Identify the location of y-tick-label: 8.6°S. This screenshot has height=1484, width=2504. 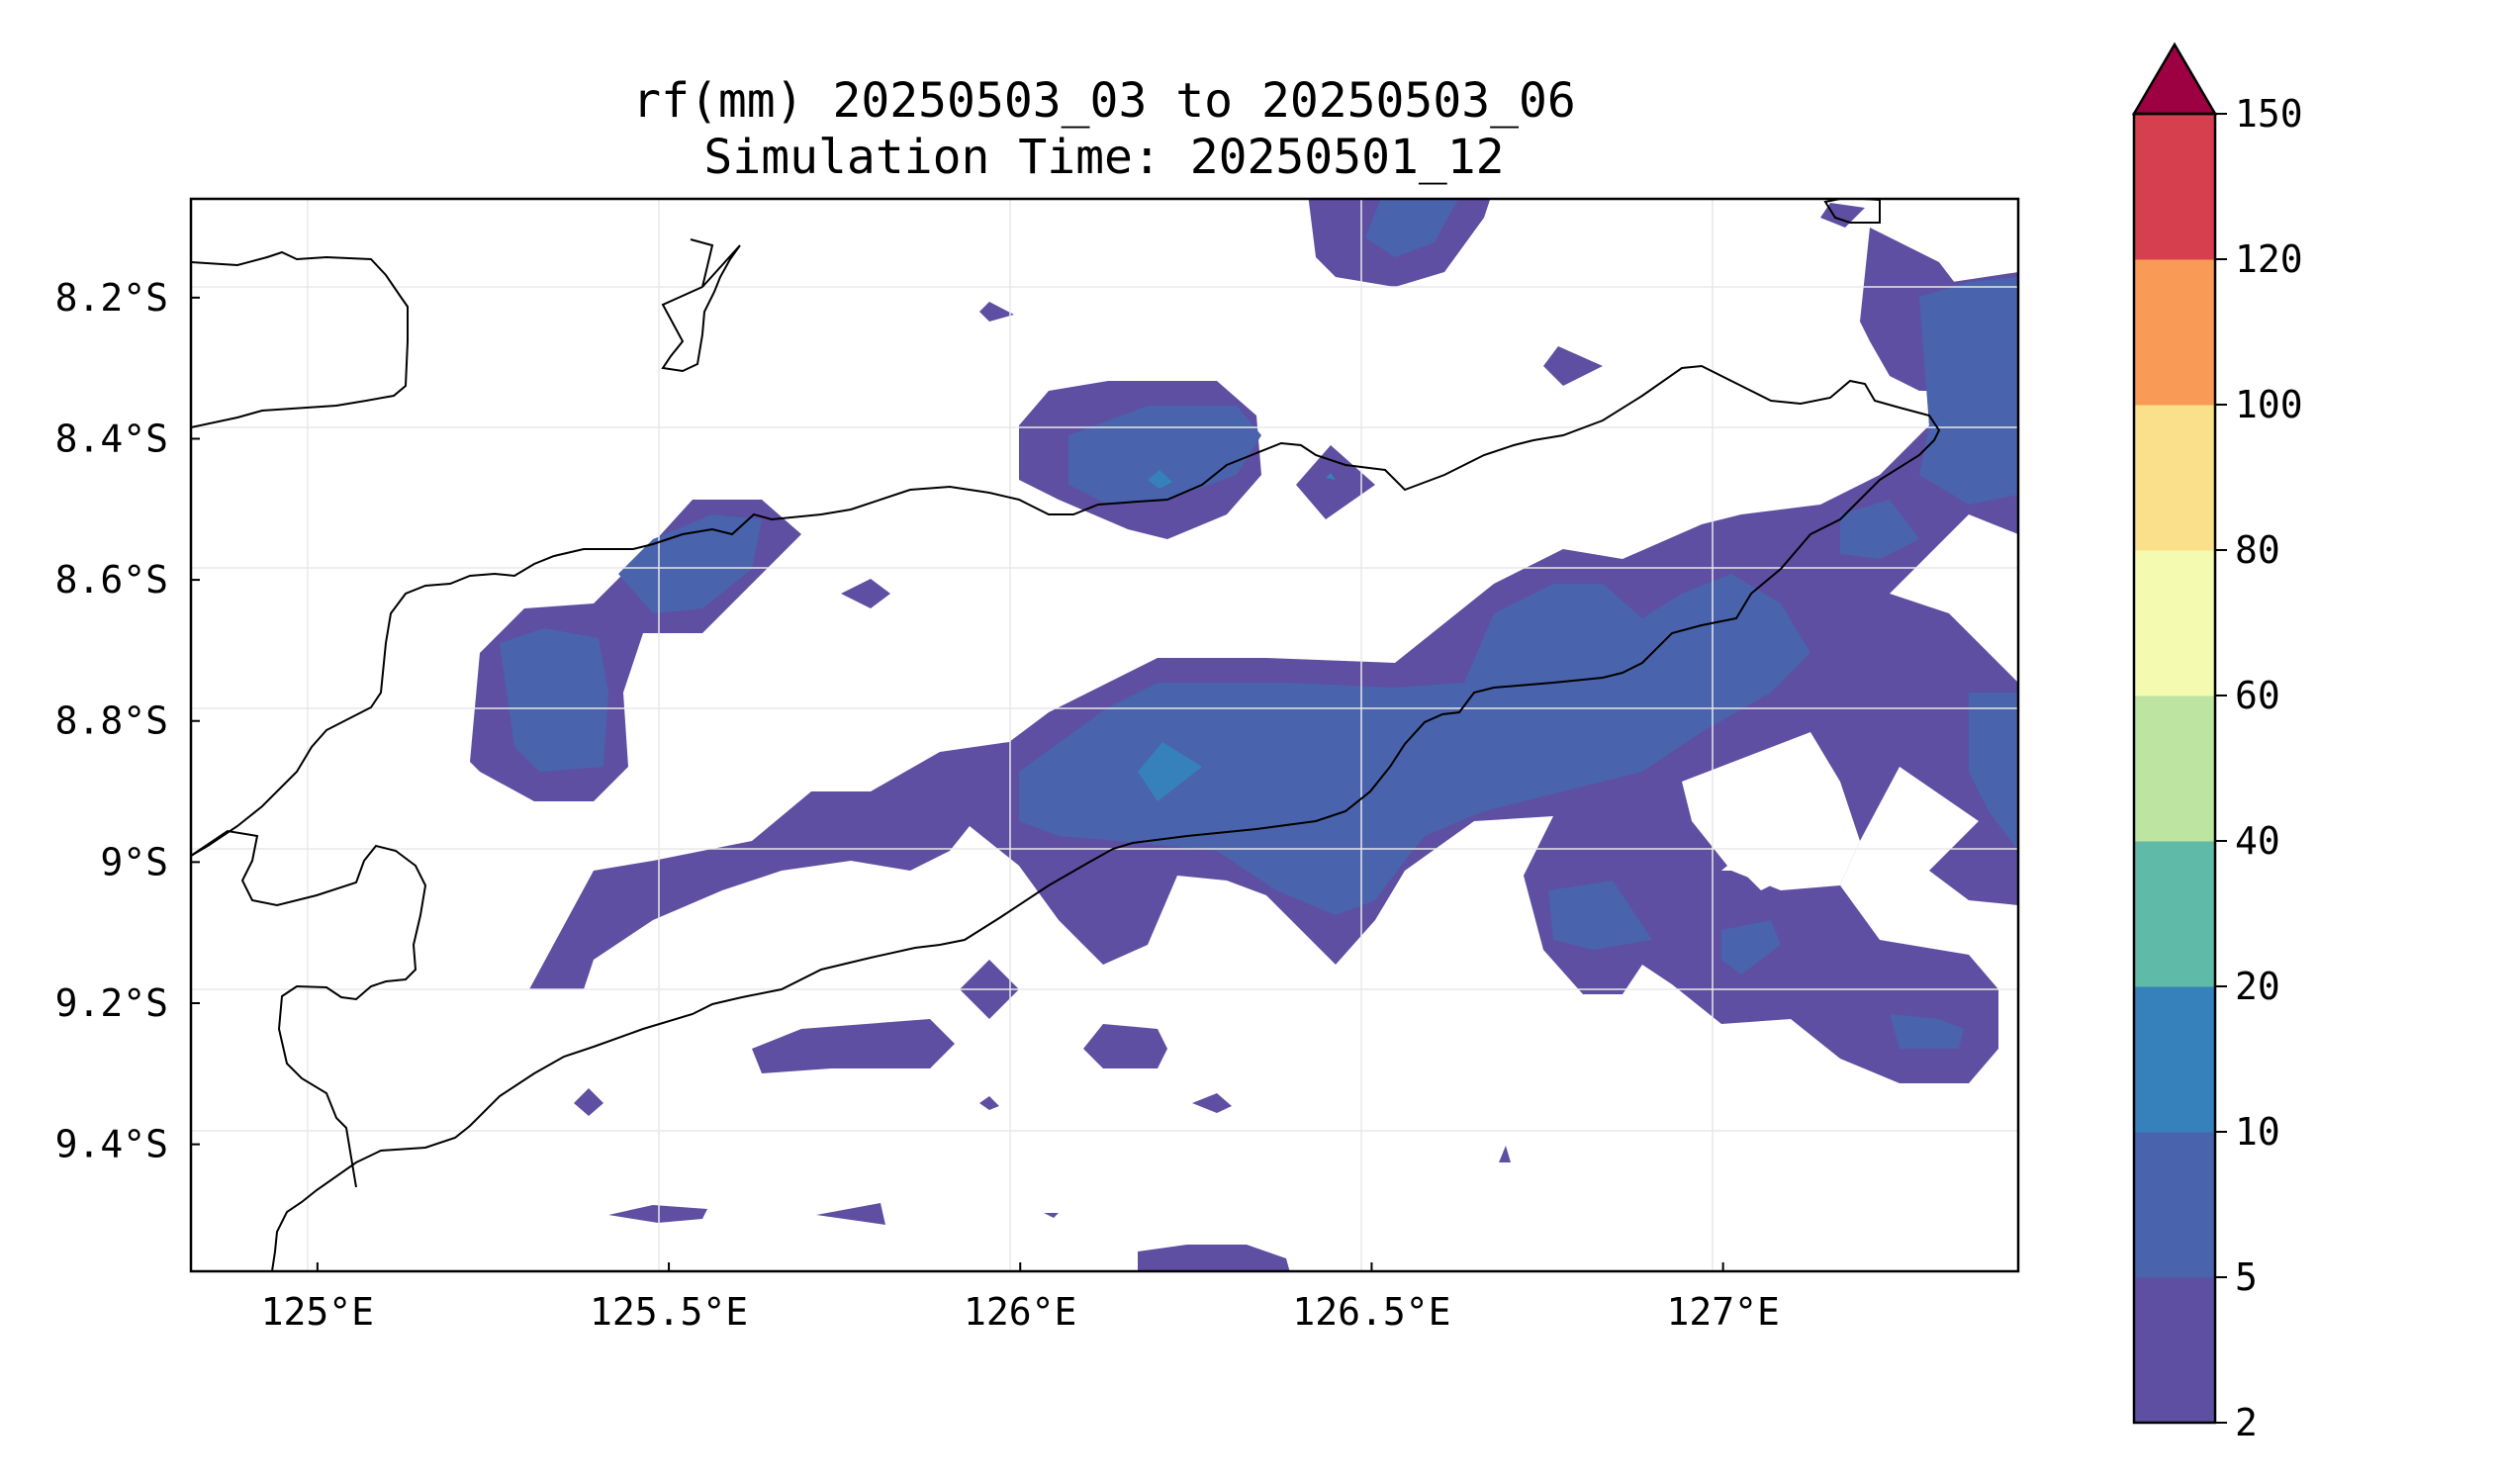
(111, 580).